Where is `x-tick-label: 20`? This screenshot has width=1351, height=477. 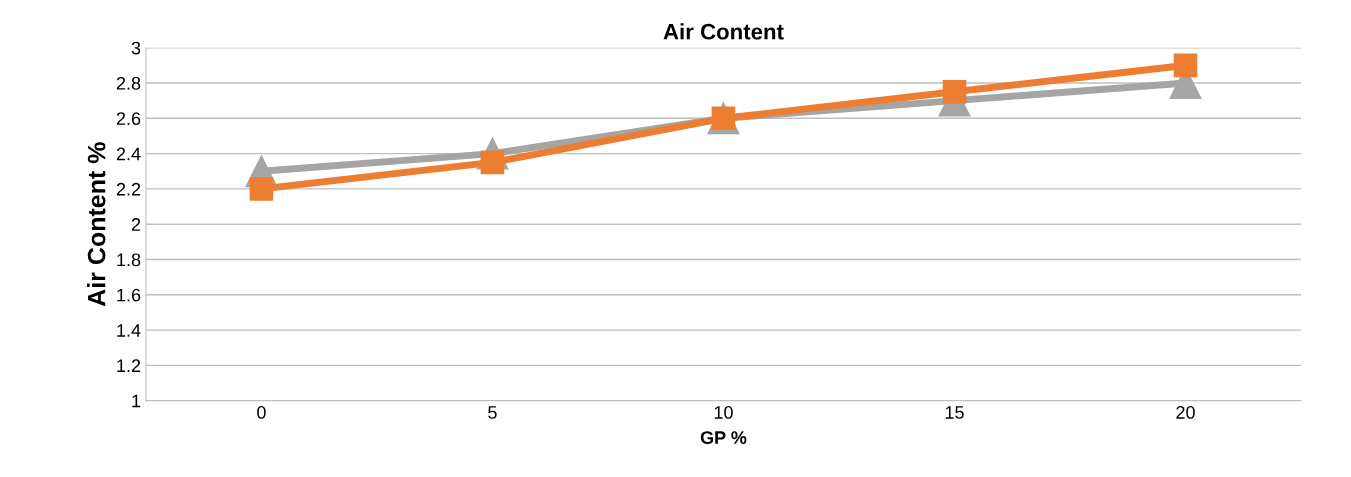 x-tick-label: 20 is located at coordinates (1185, 412).